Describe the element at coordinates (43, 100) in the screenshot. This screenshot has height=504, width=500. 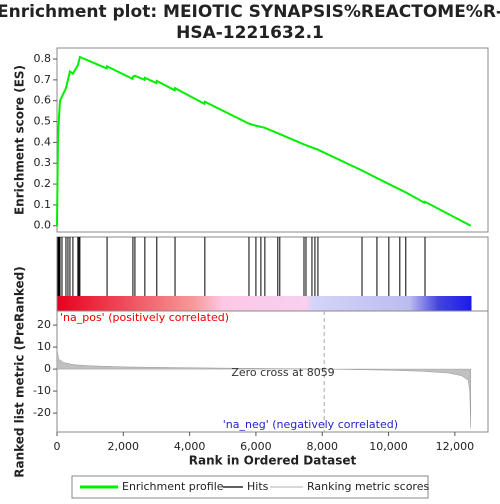
I see `y-tick-label: 0.6` at that location.